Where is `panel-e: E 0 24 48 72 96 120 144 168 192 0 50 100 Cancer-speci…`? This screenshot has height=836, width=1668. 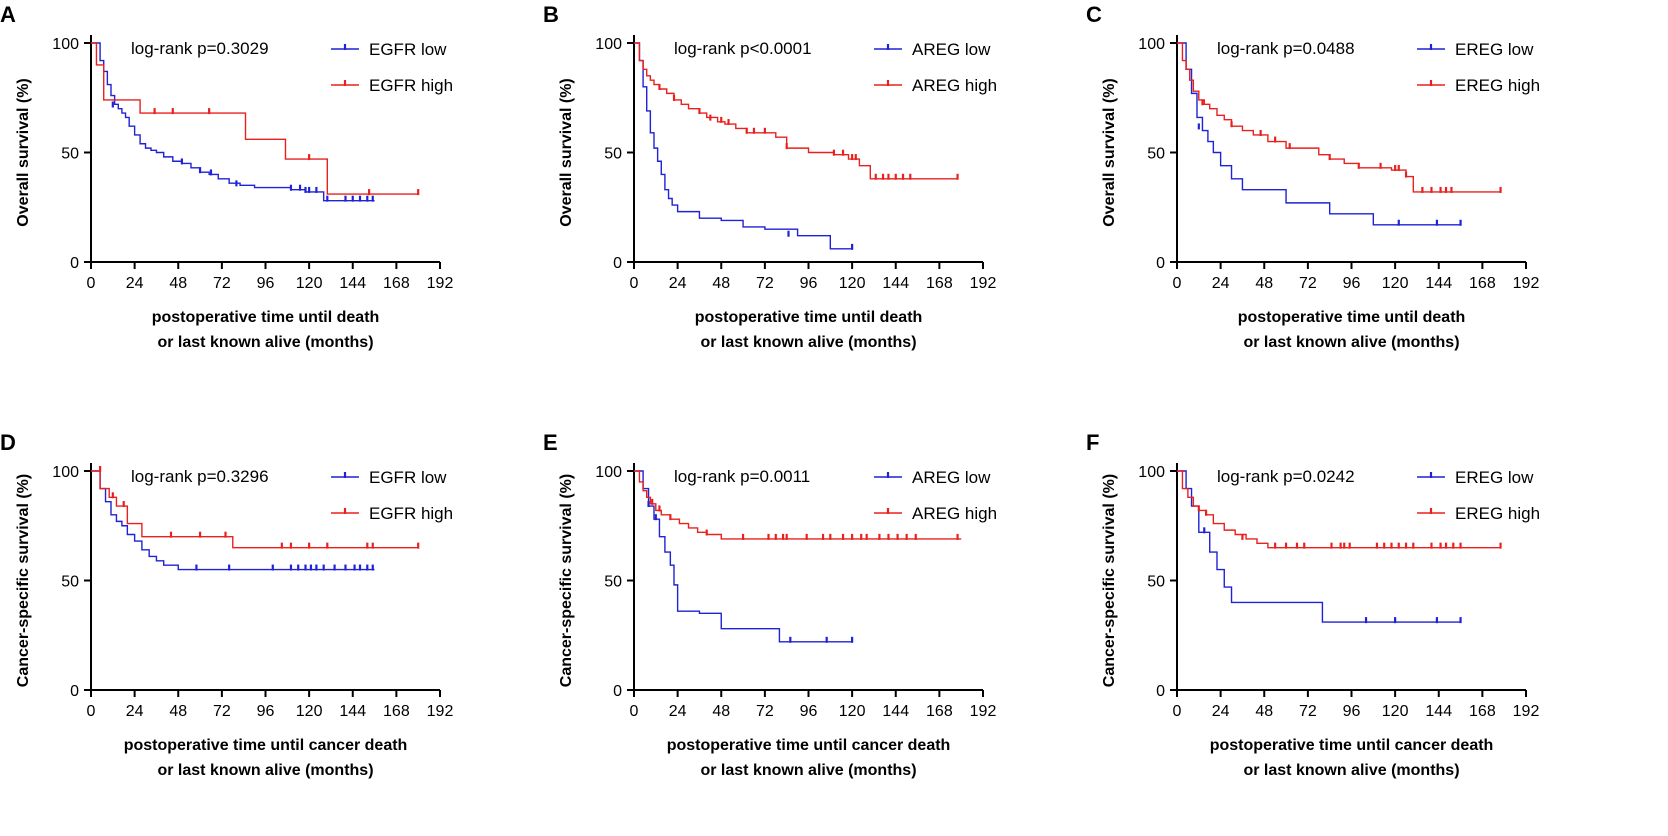 panel-e: E 0 24 48 72 96 120 144 168 192 0 50 100 Cancer-speci… is located at coordinates (770, 604).